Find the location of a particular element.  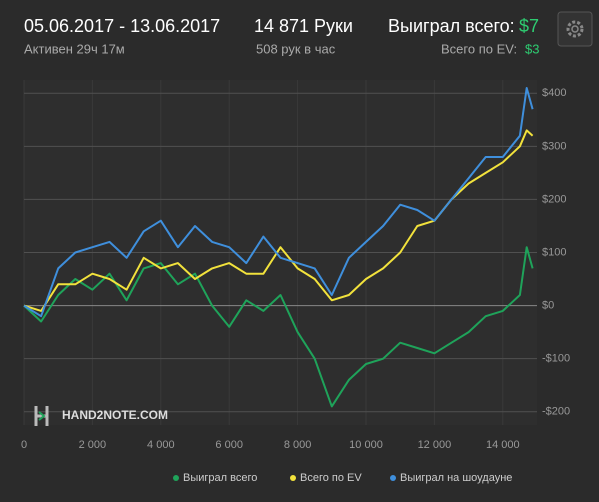

x-tick-label: 12 000 is located at coordinates (435, 445).